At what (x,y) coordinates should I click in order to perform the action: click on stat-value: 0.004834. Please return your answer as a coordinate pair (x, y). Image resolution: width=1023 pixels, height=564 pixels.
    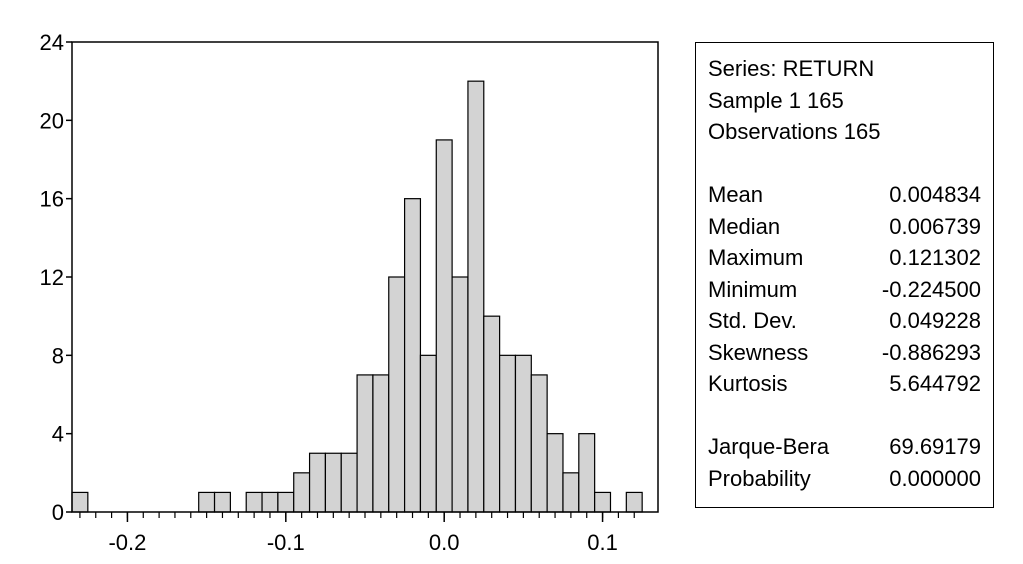
    Looking at the image, I should click on (935, 194).